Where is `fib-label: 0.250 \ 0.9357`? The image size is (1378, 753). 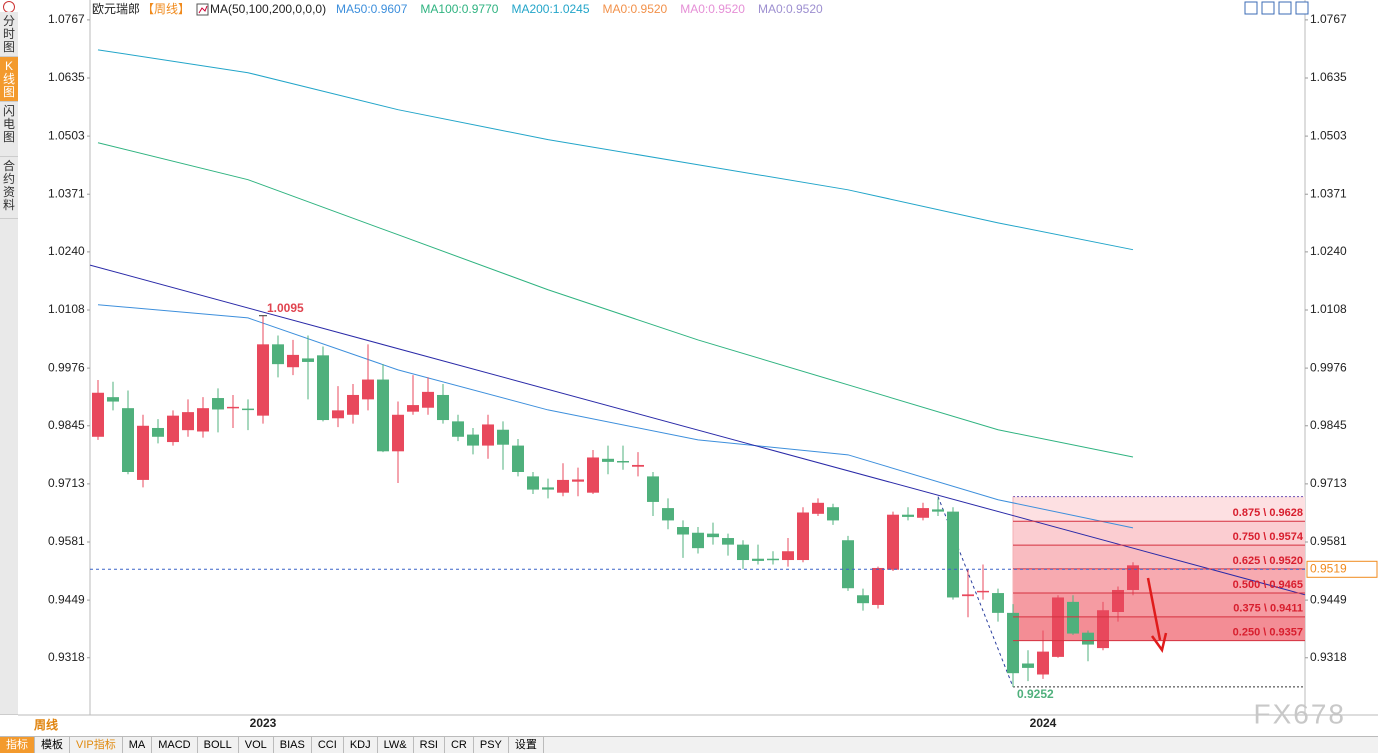 fib-label: 0.250 \ 0.9357 is located at coordinates (1268, 633).